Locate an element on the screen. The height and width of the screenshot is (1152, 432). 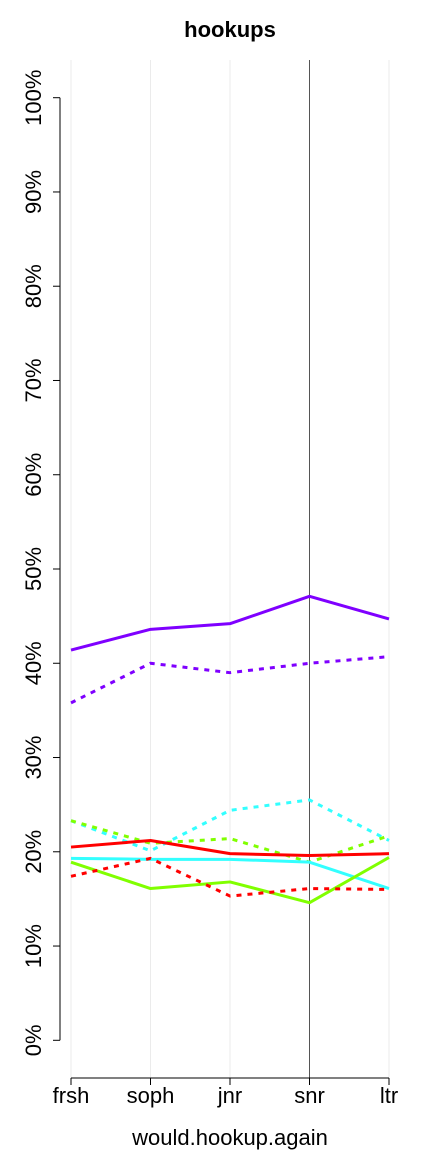
x-axis-label: would.hookup.again is located at coordinates (229, 1137).